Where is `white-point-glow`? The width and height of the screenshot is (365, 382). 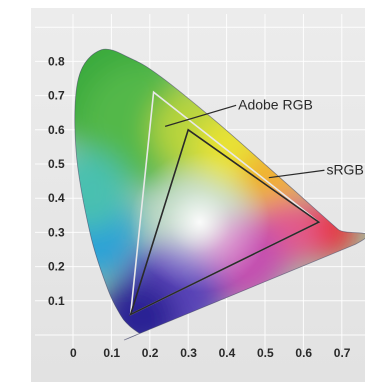 white-point-glow is located at coordinates (199, 222).